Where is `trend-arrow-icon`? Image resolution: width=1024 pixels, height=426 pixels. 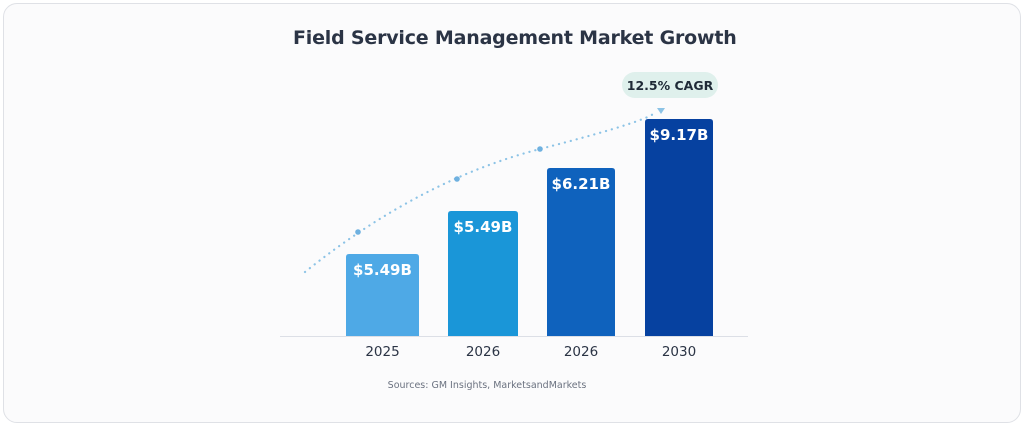
trend-arrow-icon is located at coordinates (661, 111).